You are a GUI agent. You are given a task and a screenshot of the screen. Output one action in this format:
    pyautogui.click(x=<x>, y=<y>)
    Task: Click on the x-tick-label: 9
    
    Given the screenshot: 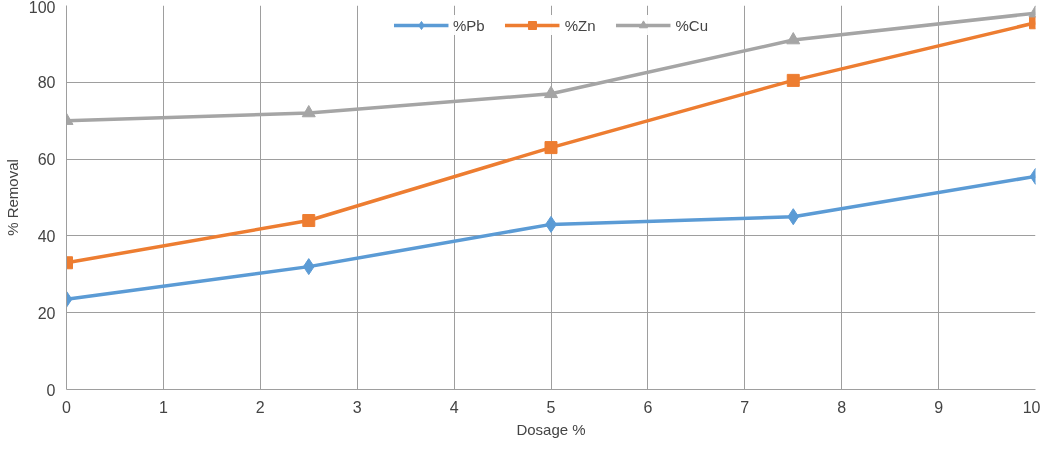 What is the action you would take?
    pyautogui.click(x=939, y=407)
    